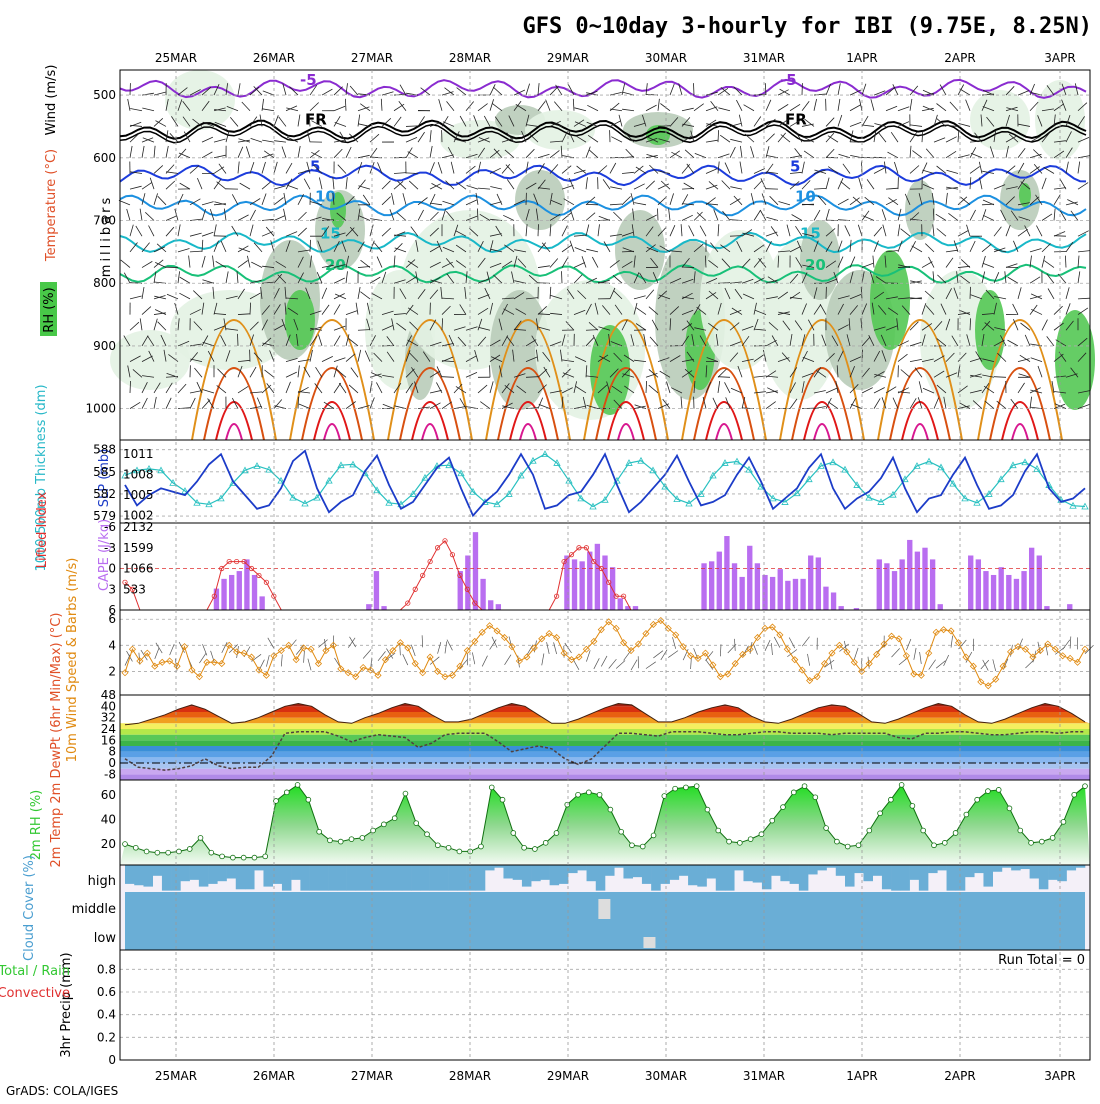 The height and width of the screenshot is (1104, 1100). Describe the element at coordinates (51, 205) in the screenshot. I see `temperature-label: Temperature (°C)` at that location.